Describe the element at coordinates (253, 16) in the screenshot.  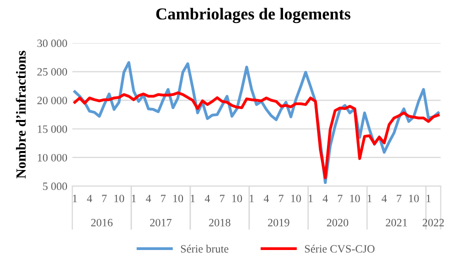
I see `chart-title: Cambriolages de logements` at that location.